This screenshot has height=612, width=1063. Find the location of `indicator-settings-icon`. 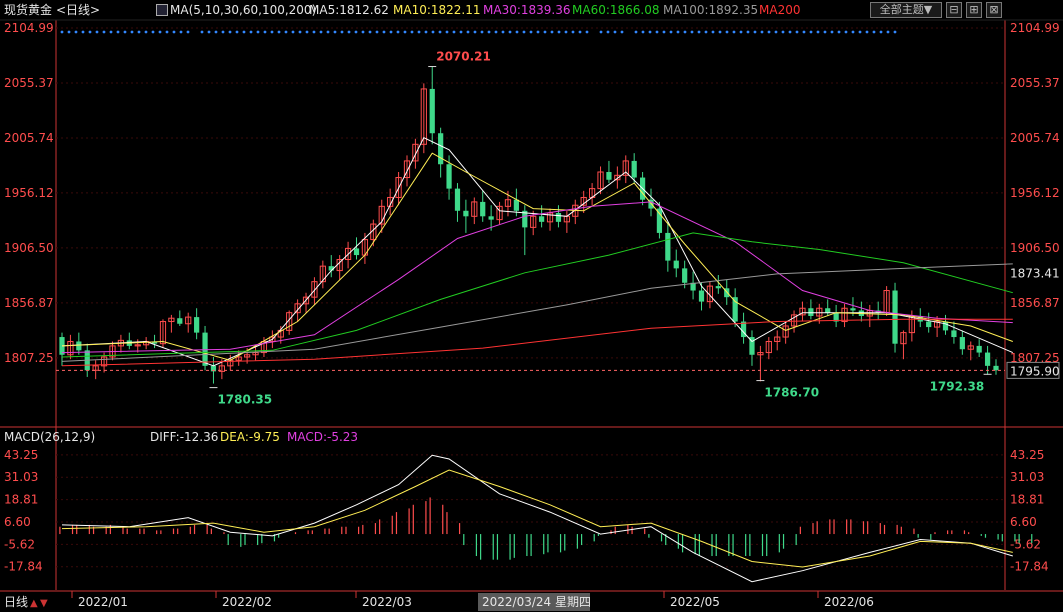

indicator-settings-icon is located at coordinates (162, 10).